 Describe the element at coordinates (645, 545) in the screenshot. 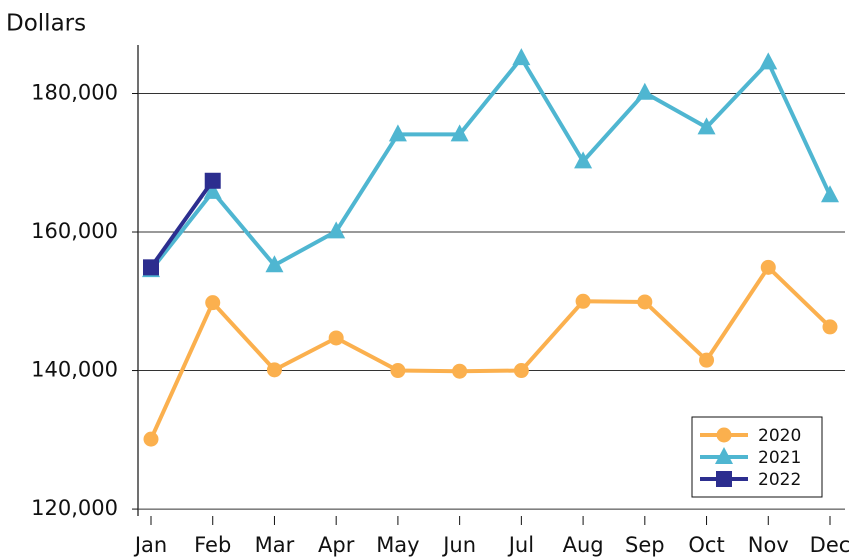

I see `x-tick-label: Sep` at that location.